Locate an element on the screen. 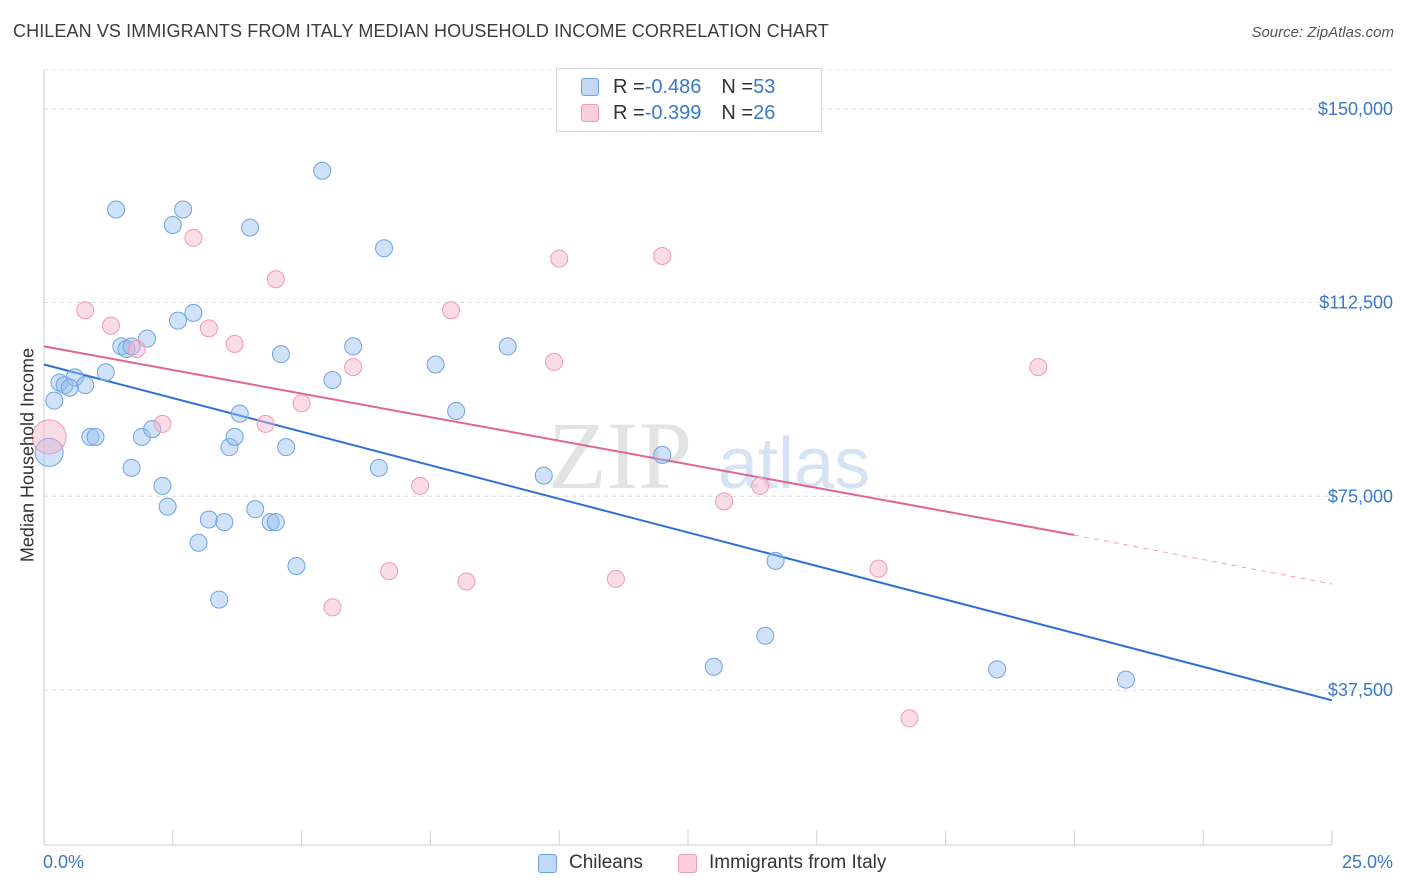 The image size is (1406, 892). x-tick-max: 25.0% is located at coordinates (1367, 862).